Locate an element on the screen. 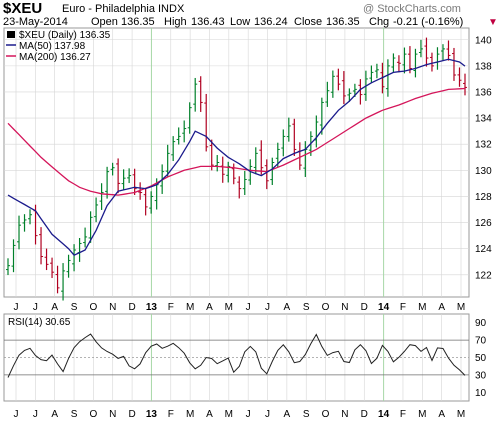 The image size is (497, 425). high-label: High is located at coordinates (175, 22).